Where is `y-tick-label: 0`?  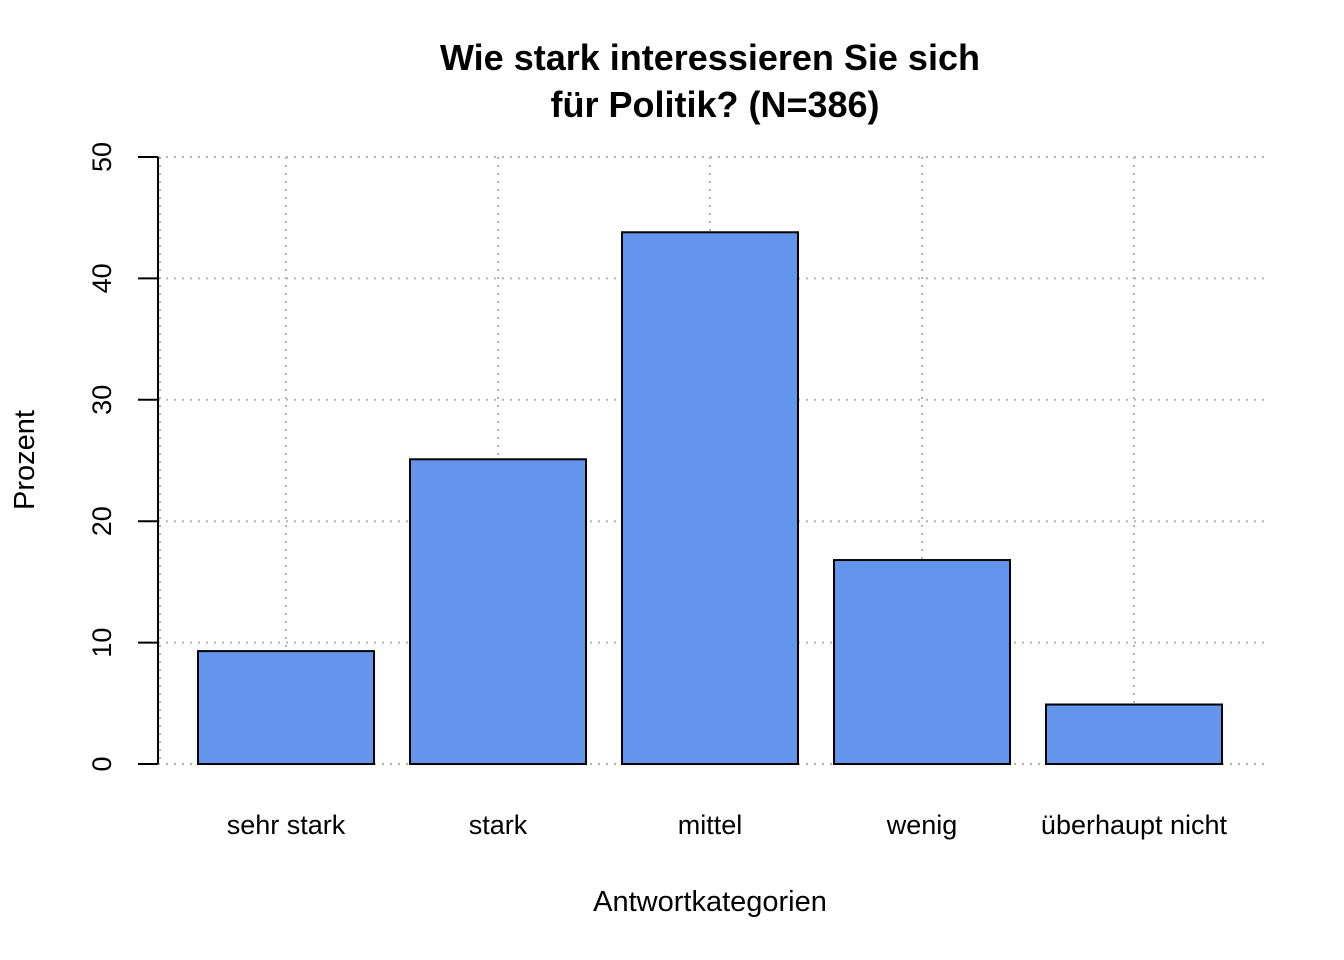
y-tick-label: 0 is located at coordinates (102, 763).